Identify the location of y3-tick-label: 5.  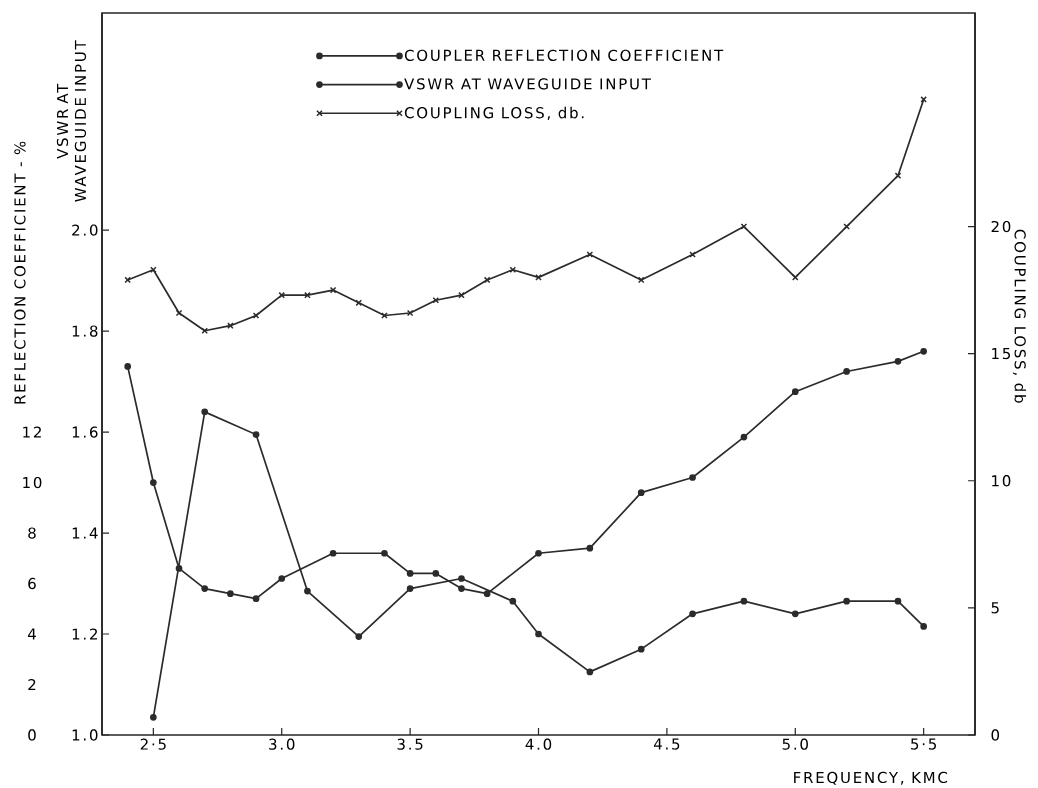
(995, 608).